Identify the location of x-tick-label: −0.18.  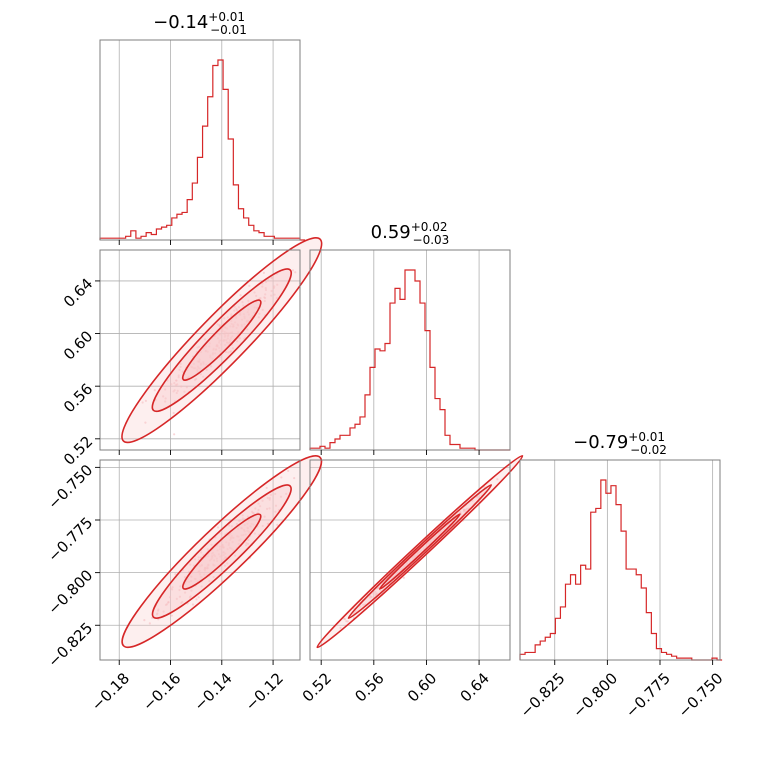
(110, 691).